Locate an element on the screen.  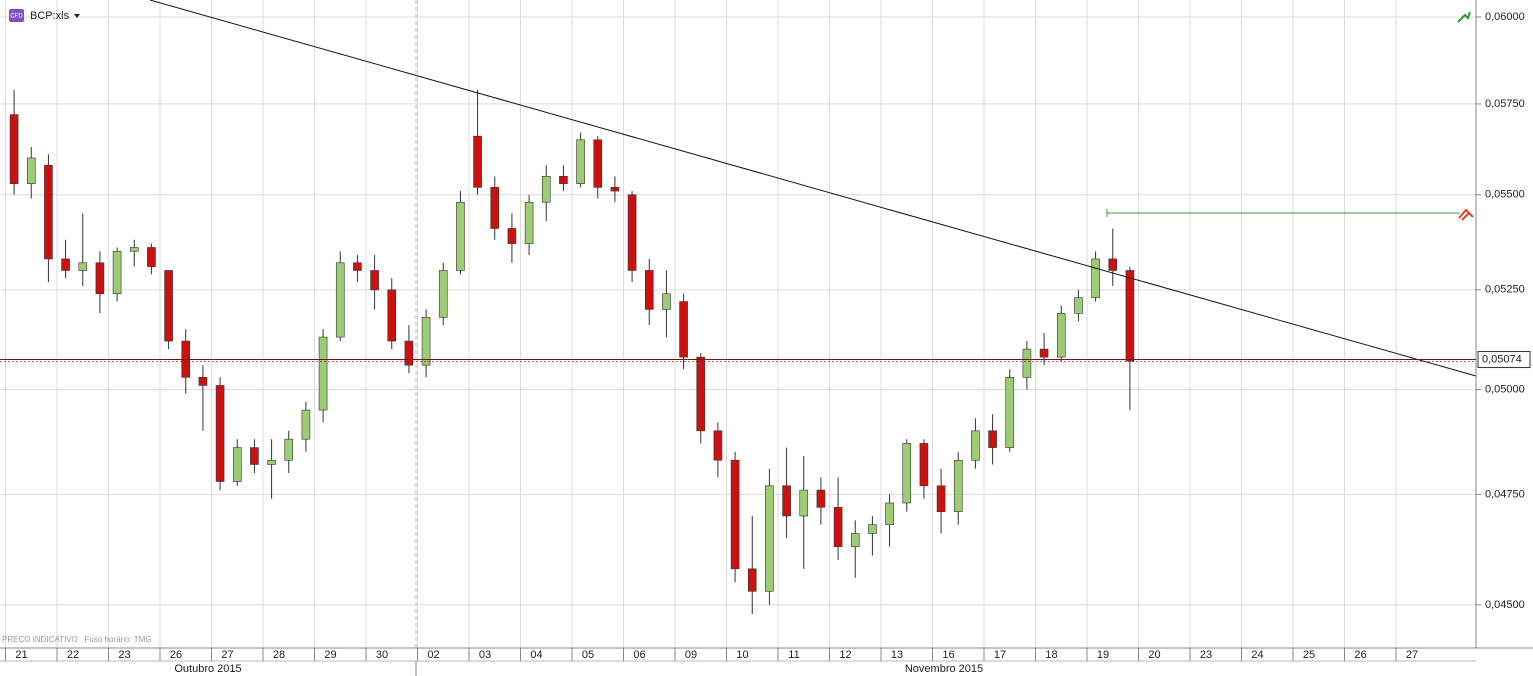
x-tick-label: 20 is located at coordinates (1154, 655).